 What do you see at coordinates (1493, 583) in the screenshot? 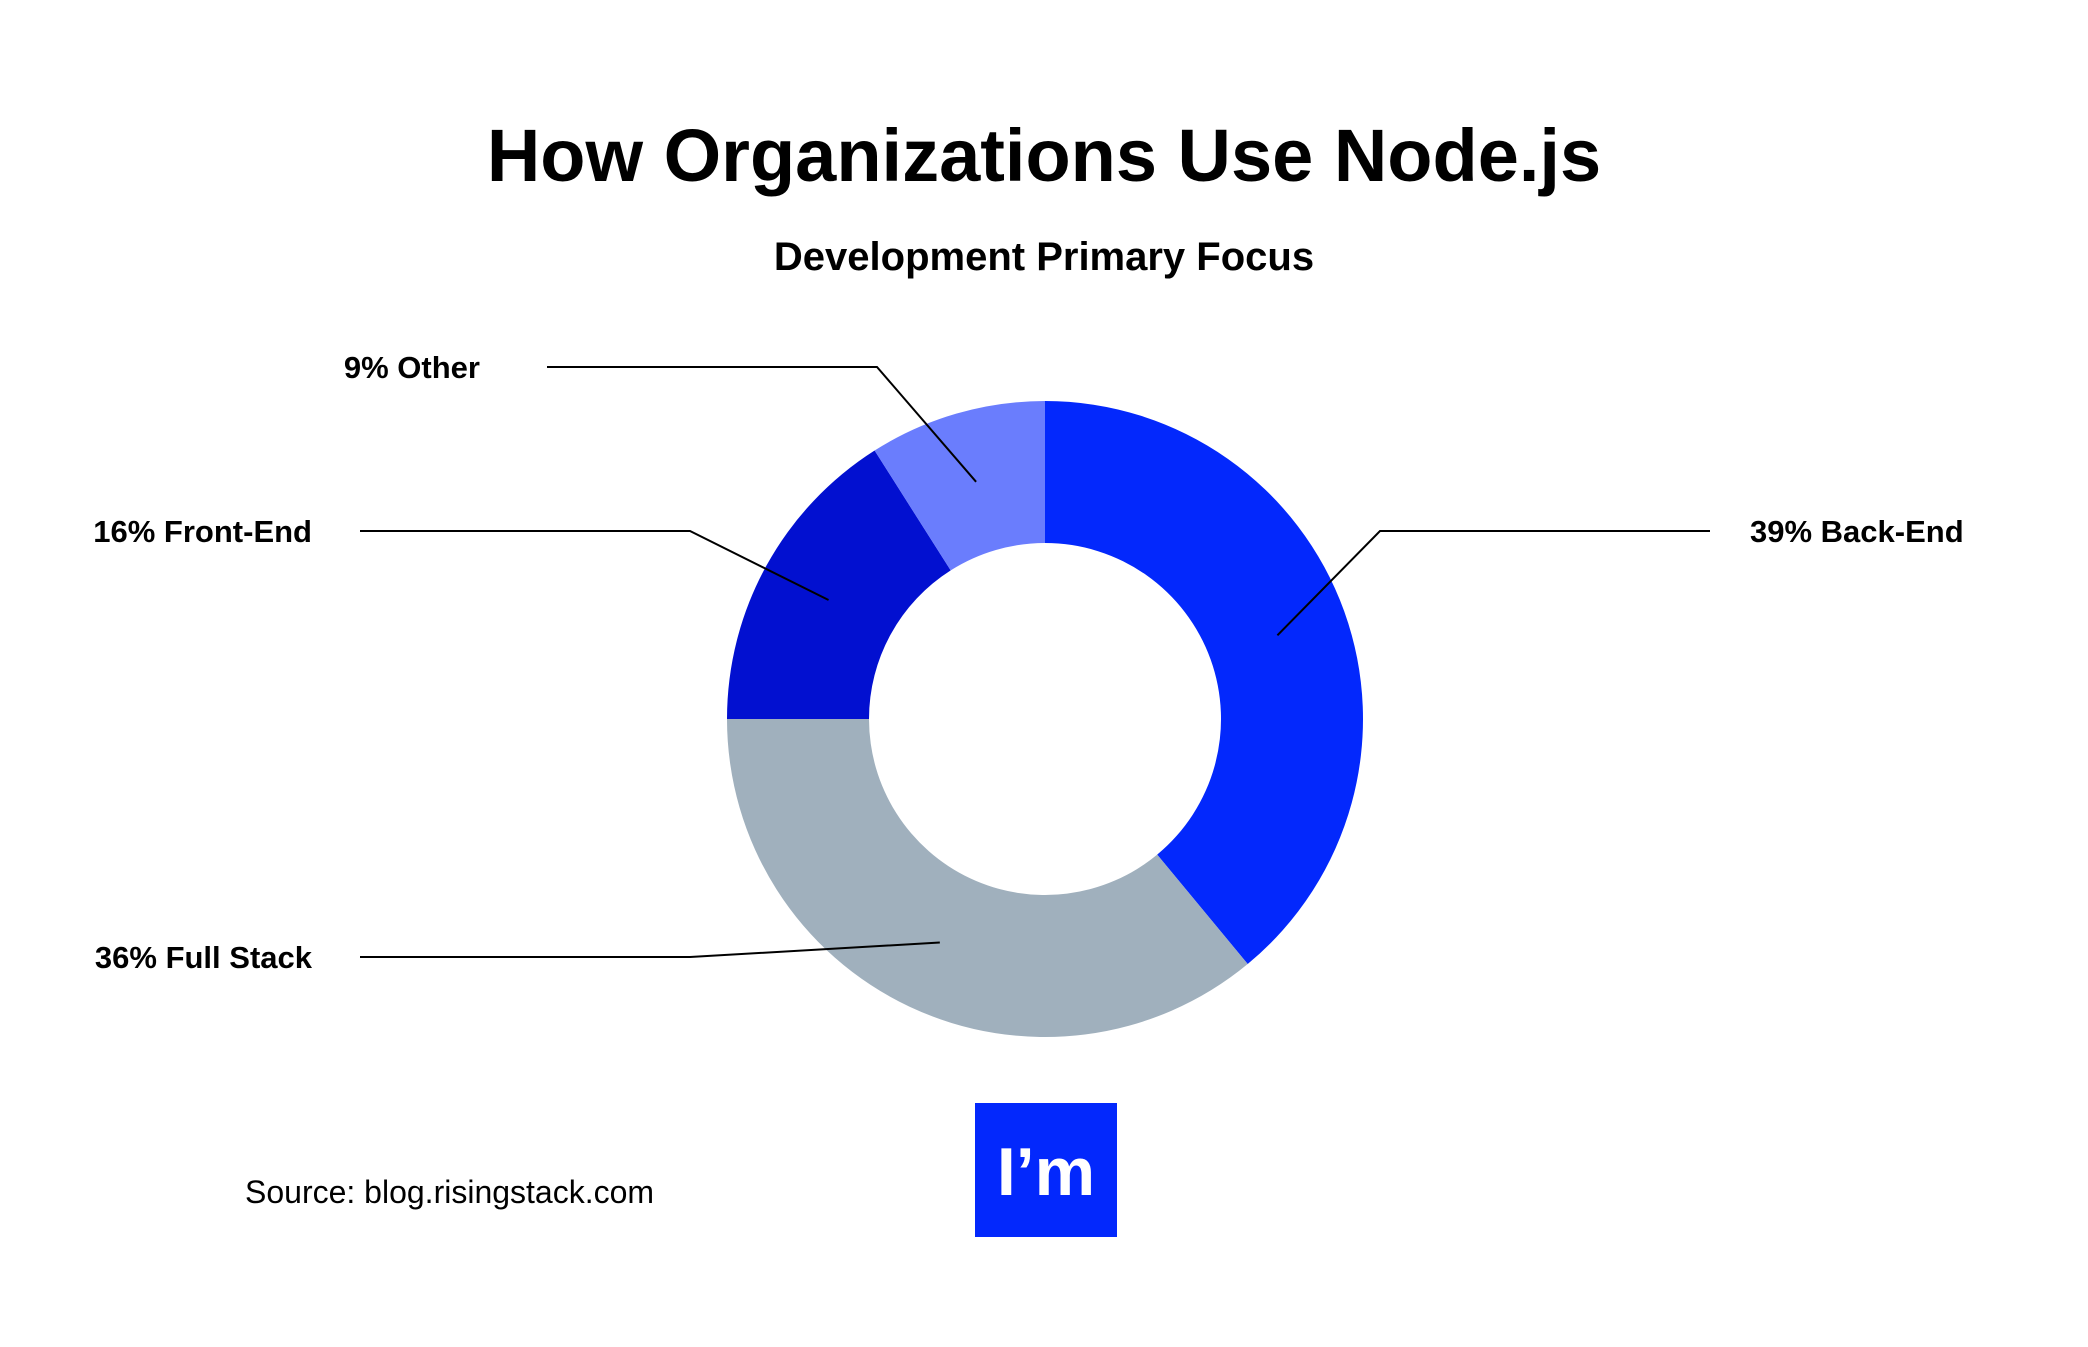
I see `leader-line-back-end` at bounding box center [1493, 583].